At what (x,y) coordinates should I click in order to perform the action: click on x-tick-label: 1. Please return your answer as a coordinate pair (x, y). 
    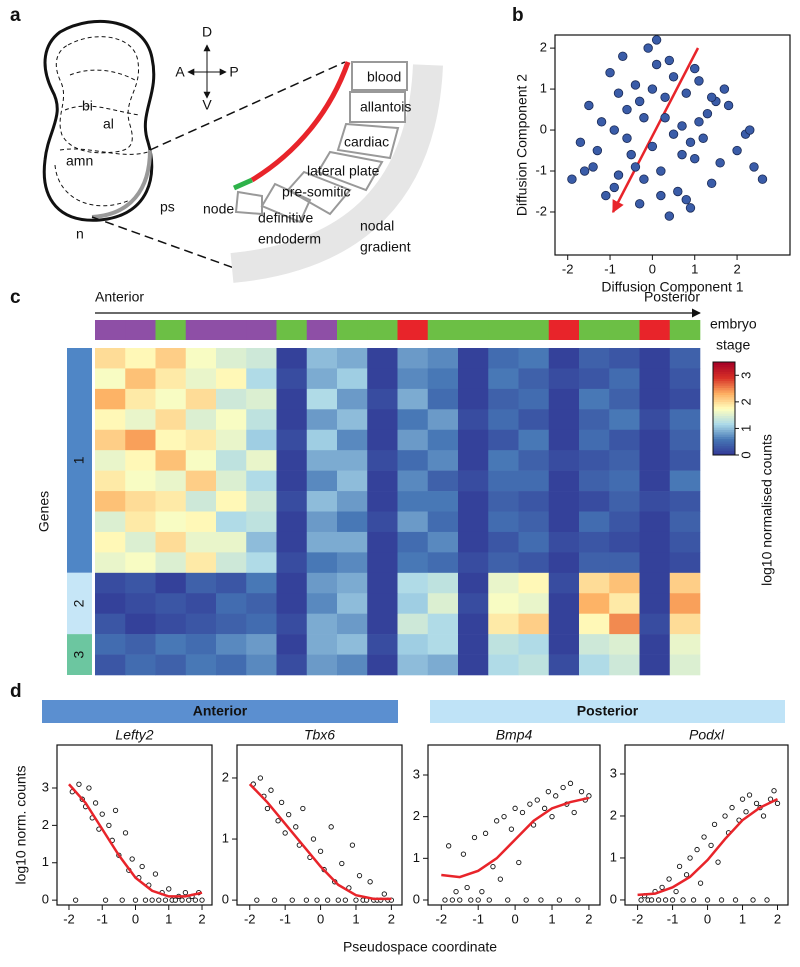
    Looking at the image, I should click on (355, 918).